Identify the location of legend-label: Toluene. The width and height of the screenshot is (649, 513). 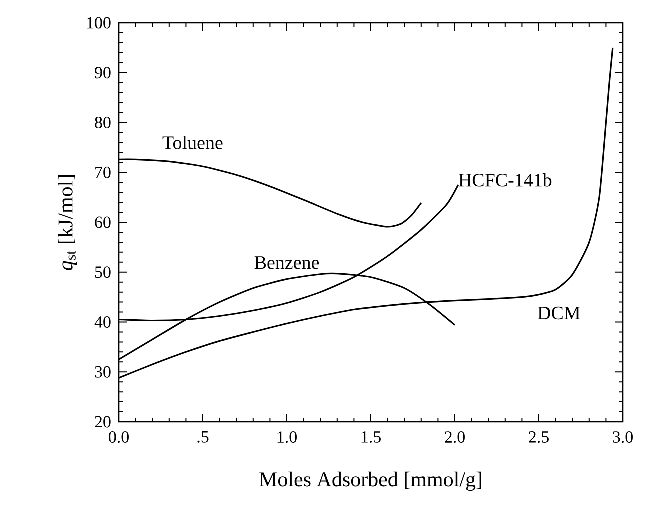
(192, 143).